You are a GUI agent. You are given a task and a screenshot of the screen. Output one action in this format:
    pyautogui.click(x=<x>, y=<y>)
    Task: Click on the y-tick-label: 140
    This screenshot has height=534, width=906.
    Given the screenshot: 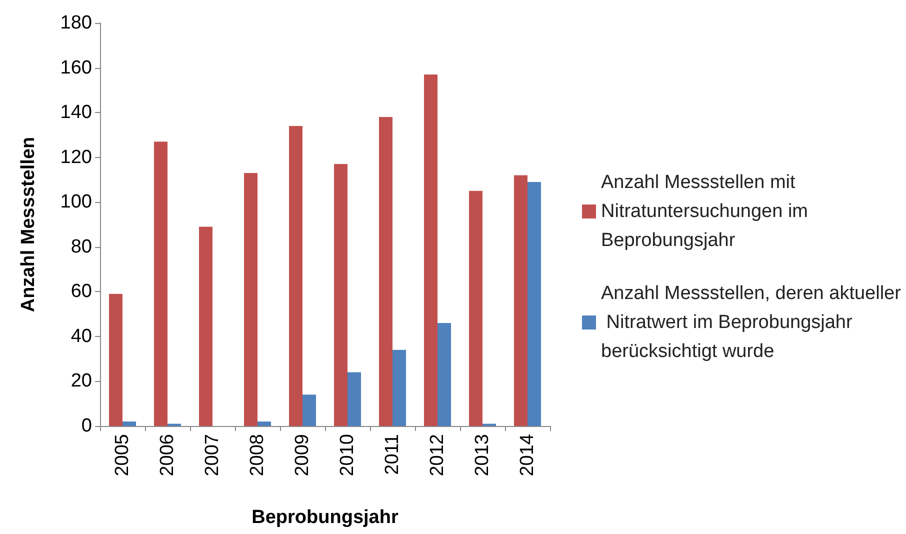 What is the action you would take?
    pyautogui.click(x=76, y=113)
    